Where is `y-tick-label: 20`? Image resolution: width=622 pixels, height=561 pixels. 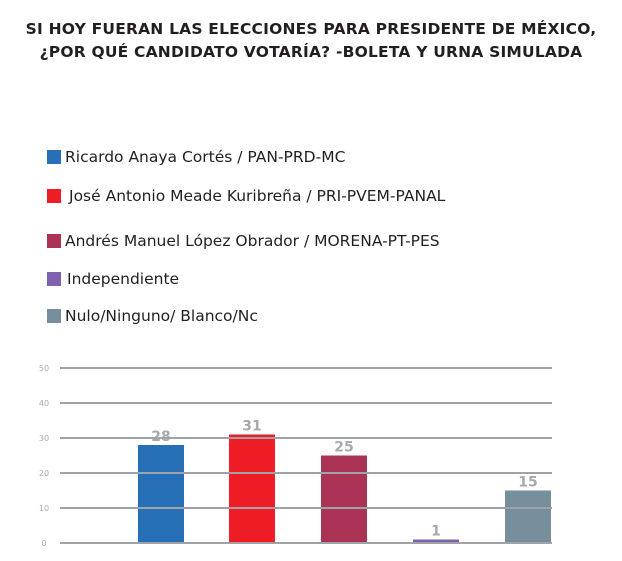 y-tick-label: 20 is located at coordinates (44, 473).